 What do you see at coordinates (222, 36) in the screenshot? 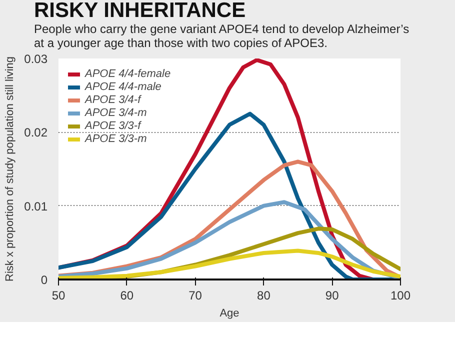
I see `chart-subtitle: People who carry the gene variant APOE4 tend to develop Alzheimer’s at a younger age than those with two copies of APOE3.` at bounding box center [222, 36].